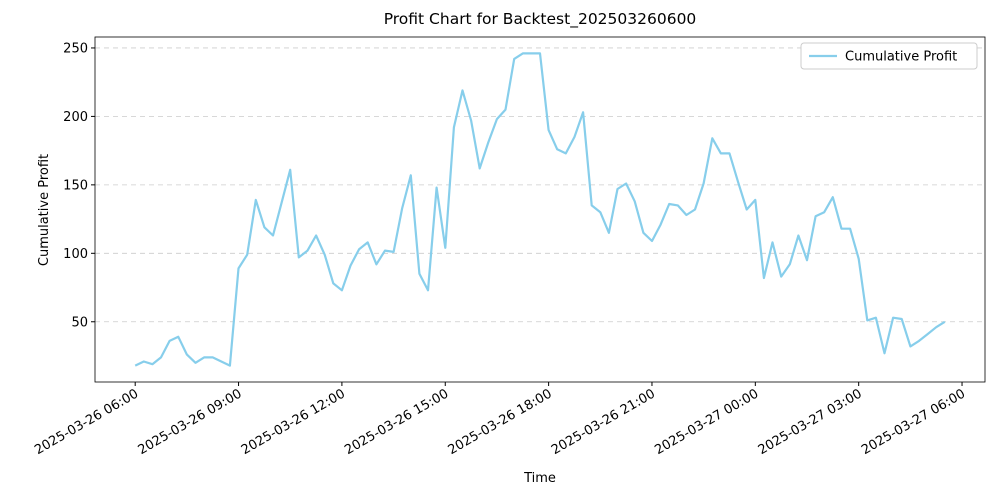 The image size is (1000, 504). I want to click on x-tick-label: 2025-03-26 15:00, so click(396, 422).